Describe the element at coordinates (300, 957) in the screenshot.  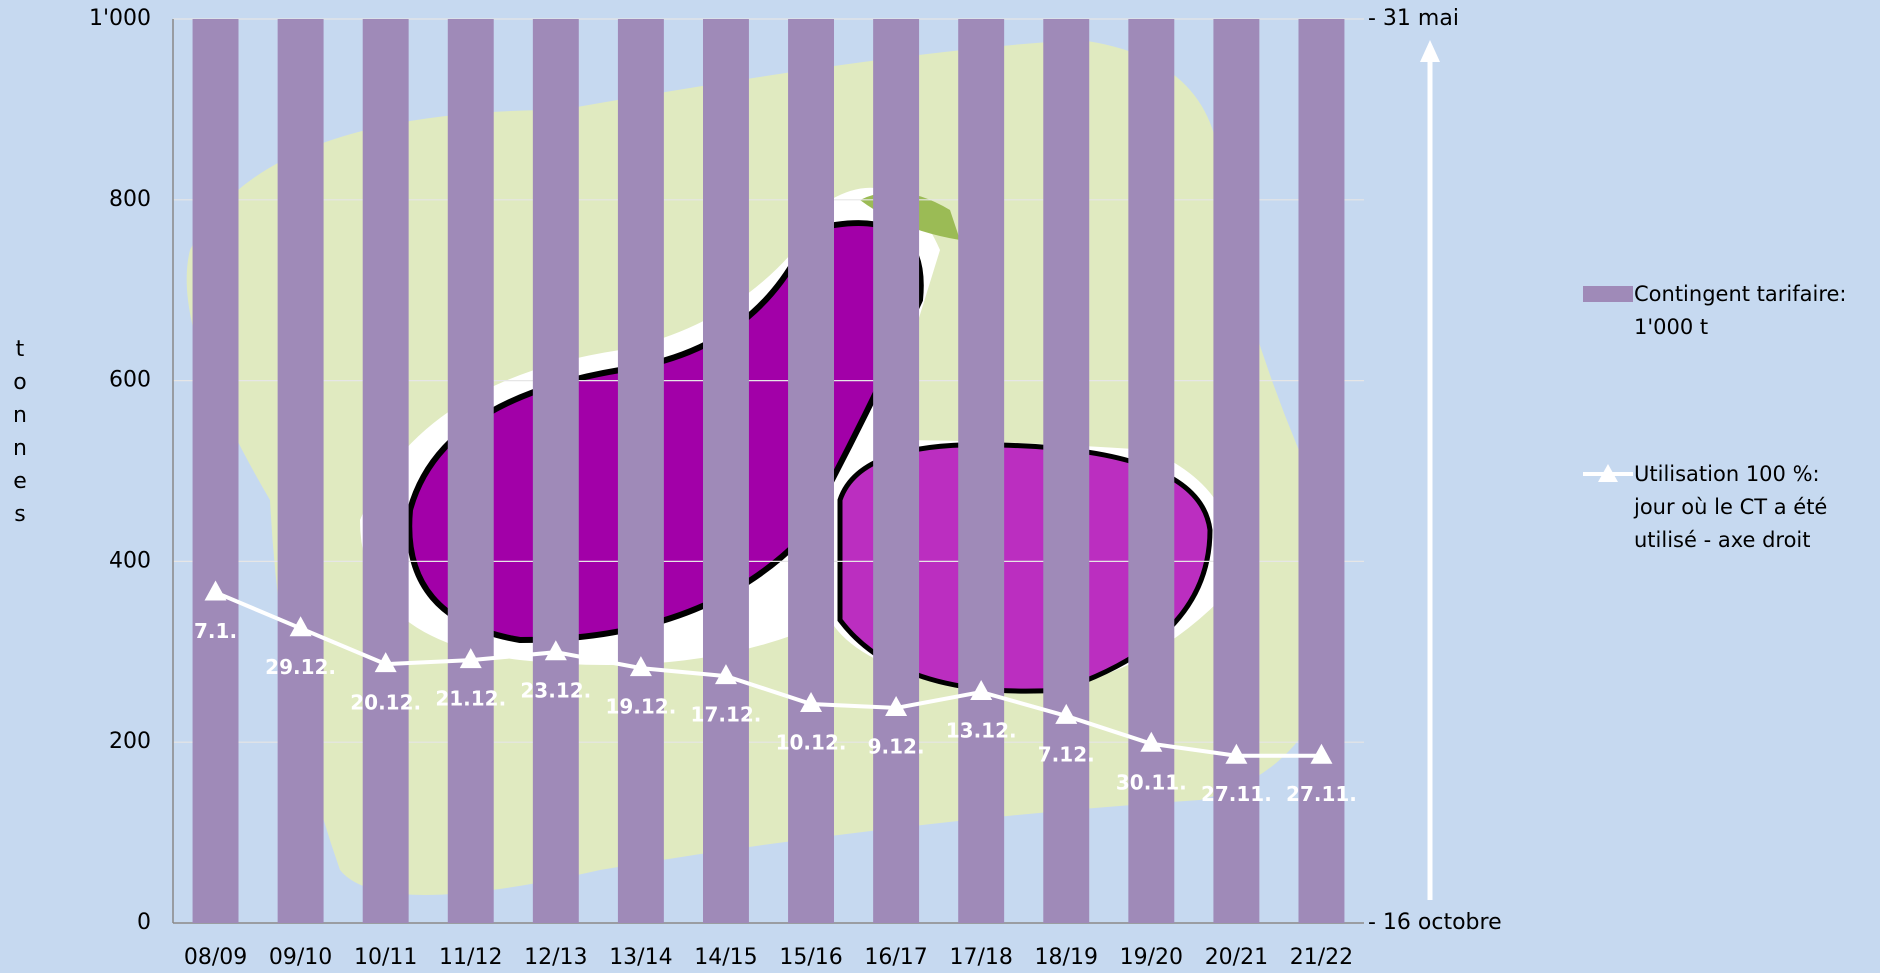
I see `x-tick-label: 09/10` at that location.